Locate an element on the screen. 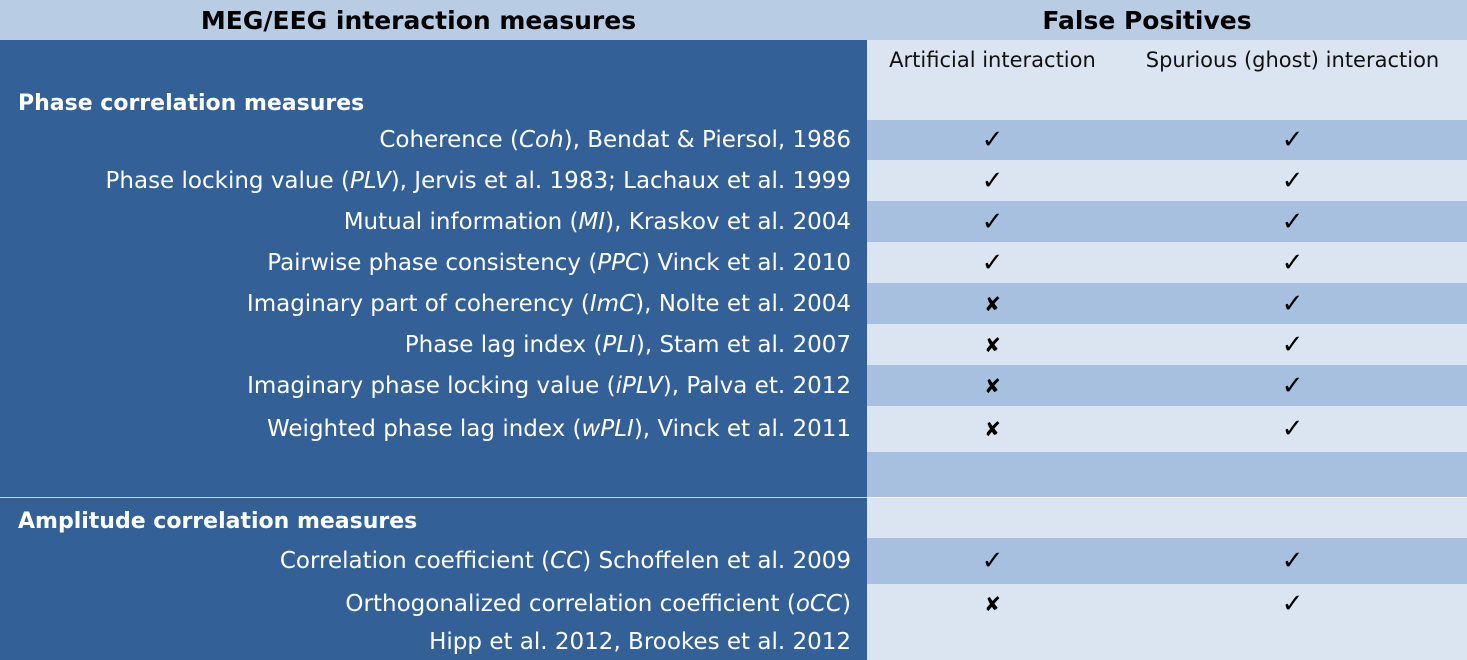 The width and height of the screenshot is (1467, 660). section-row: Amplitude correlation measures is located at coordinates (733, 518).